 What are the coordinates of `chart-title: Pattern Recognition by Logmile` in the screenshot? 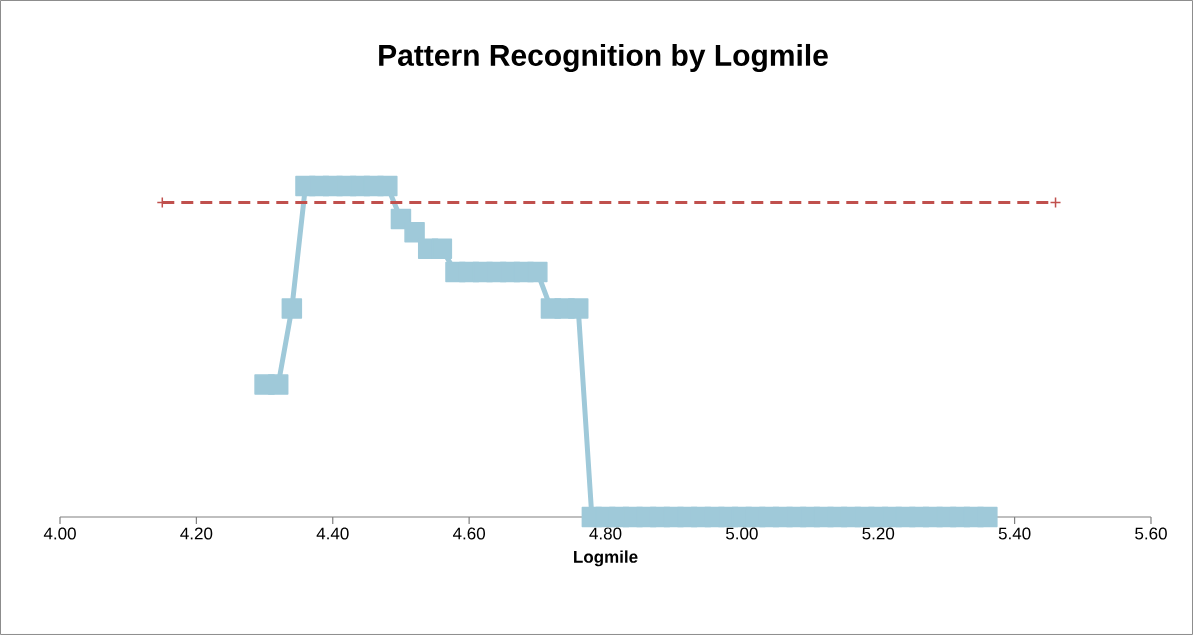 It's located at (603, 58).